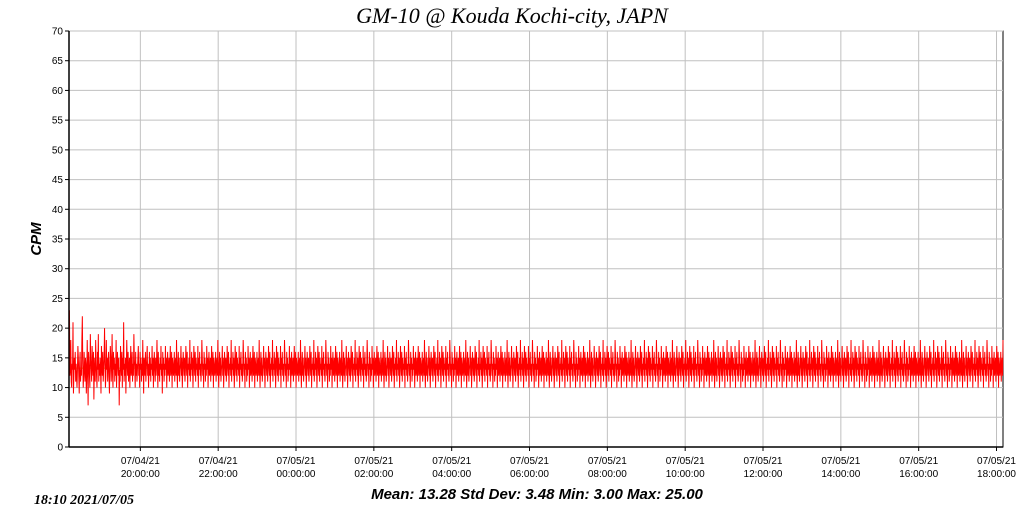 Image resolution: width=1023 pixels, height=518 pixels. I want to click on x-tick-time: 22:00:00, so click(218, 474).